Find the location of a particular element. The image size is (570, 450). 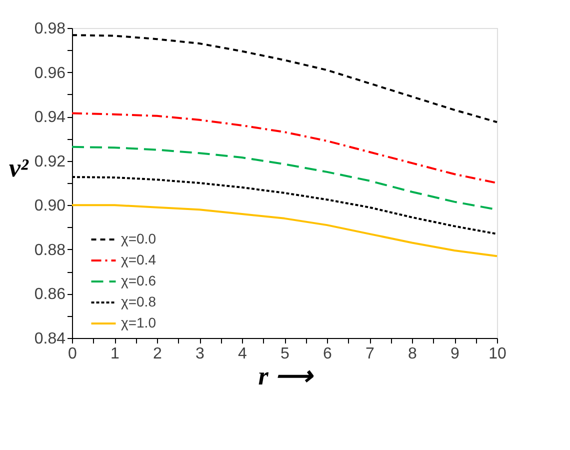

legend-label: χ=0.0 is located at coordinates (138, 238).